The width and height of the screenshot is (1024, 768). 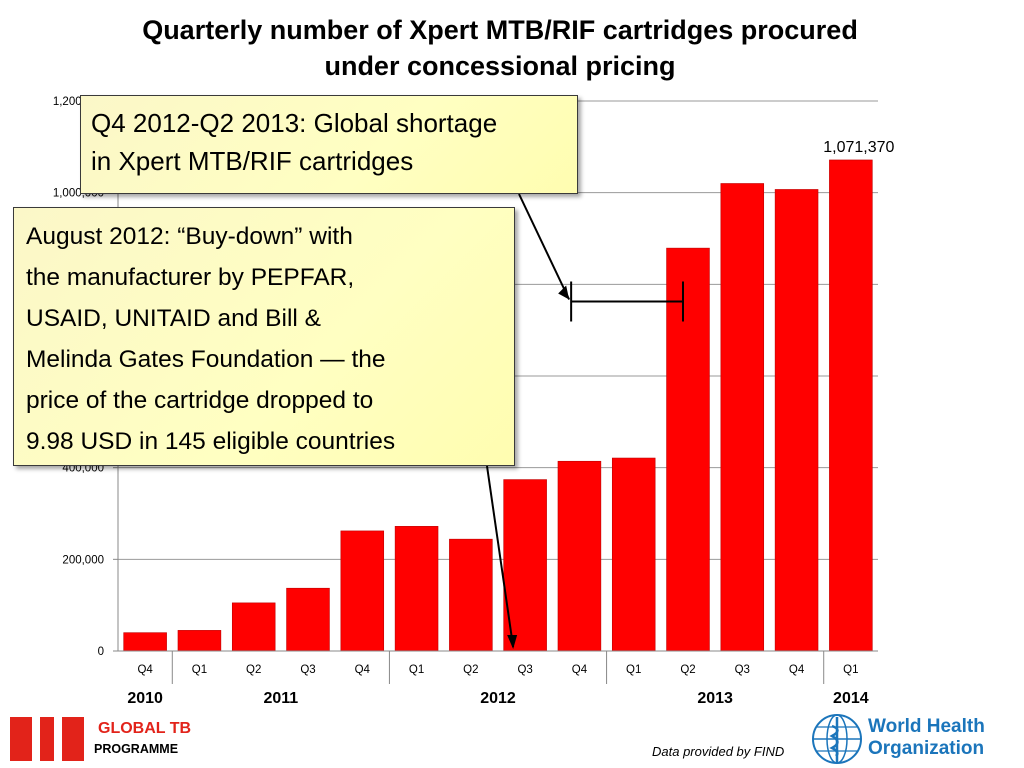 I want to click on year-labels: 2010 2011 2012 2013 2014, so click(x=498, y=679).